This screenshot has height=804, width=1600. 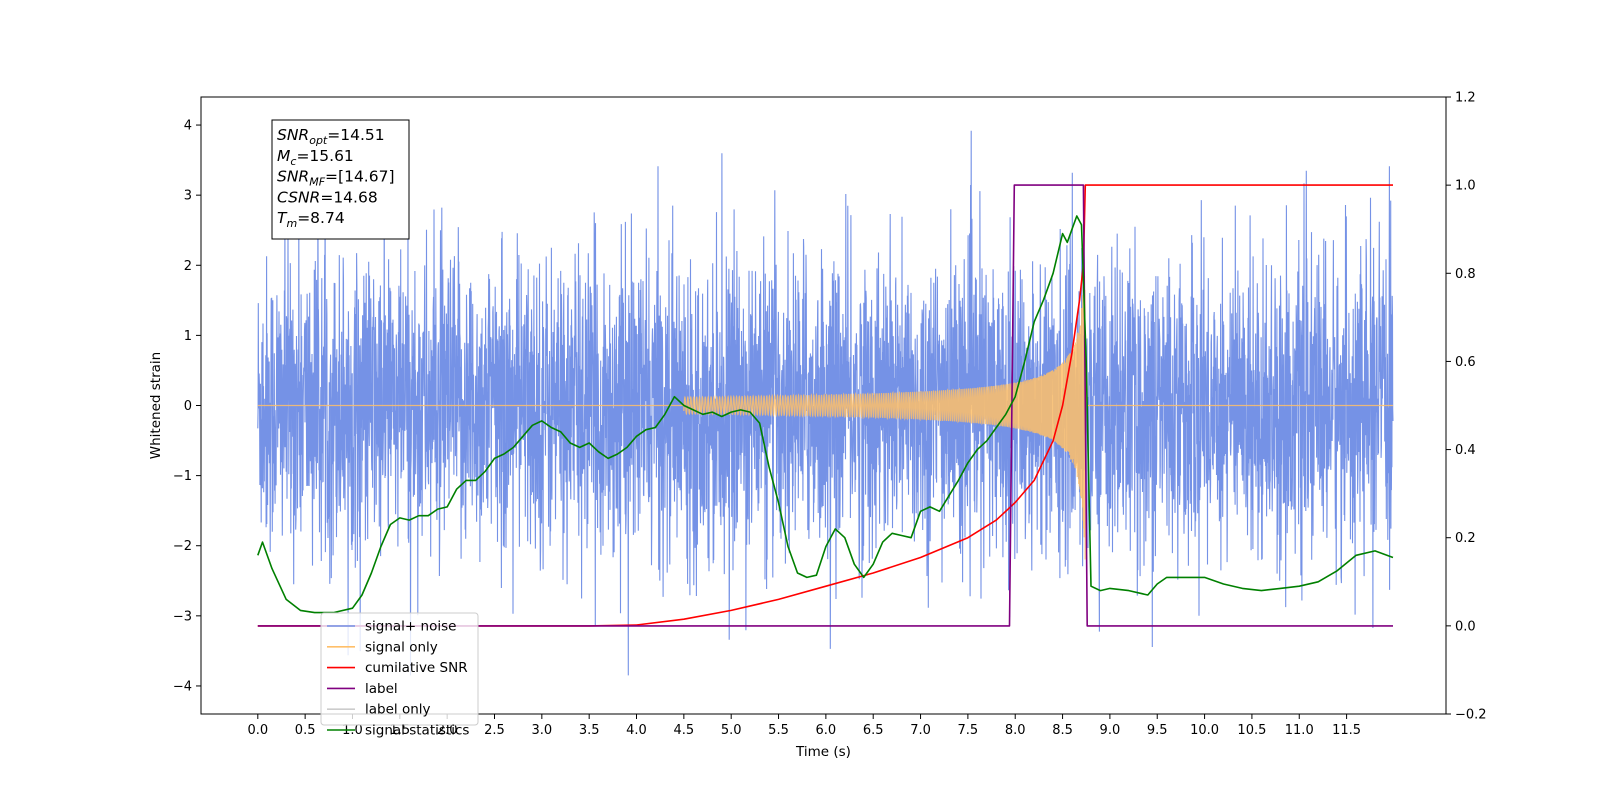 What do you see at coordinates (1251, 730) in the screenshot?
I see `x-tick-label: 10.5` at bounding box center [1251, 730].